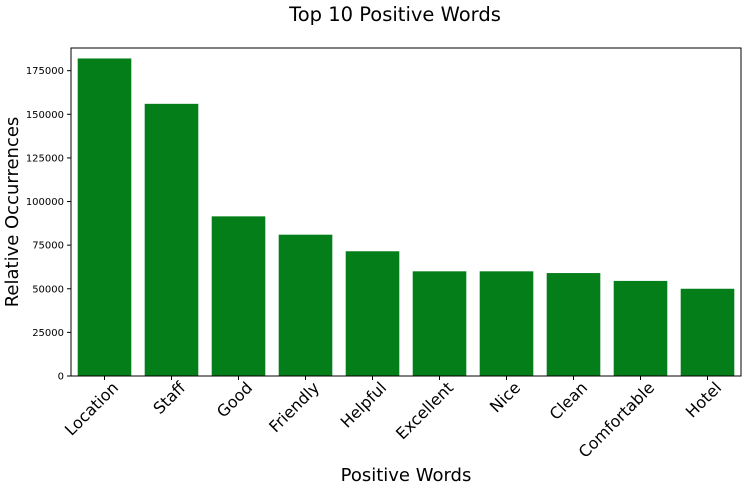 The image size is (756, 490). What do you see at coordinates (48, 224) in the screenshot?
I see `y-axis: 0 25000 50000 75000 100000 125000 150000 175000` at bounding box center [48, 224].